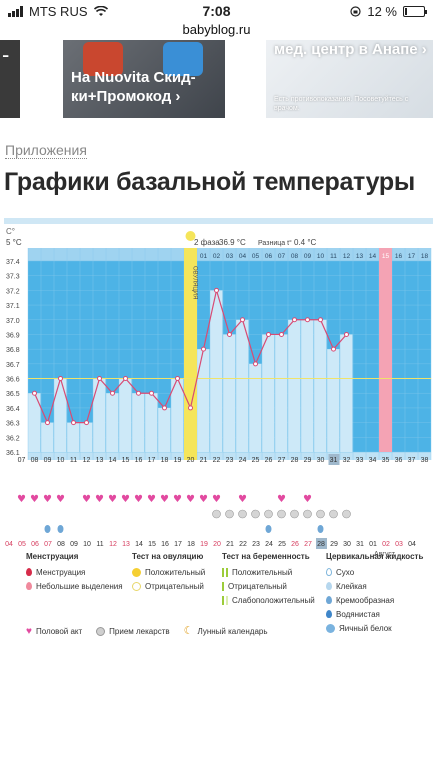  What do you see at coordinates (13, 380) in the screenshot?
I see `y-tick-label: 36.6` at bounding box center [13, 380].